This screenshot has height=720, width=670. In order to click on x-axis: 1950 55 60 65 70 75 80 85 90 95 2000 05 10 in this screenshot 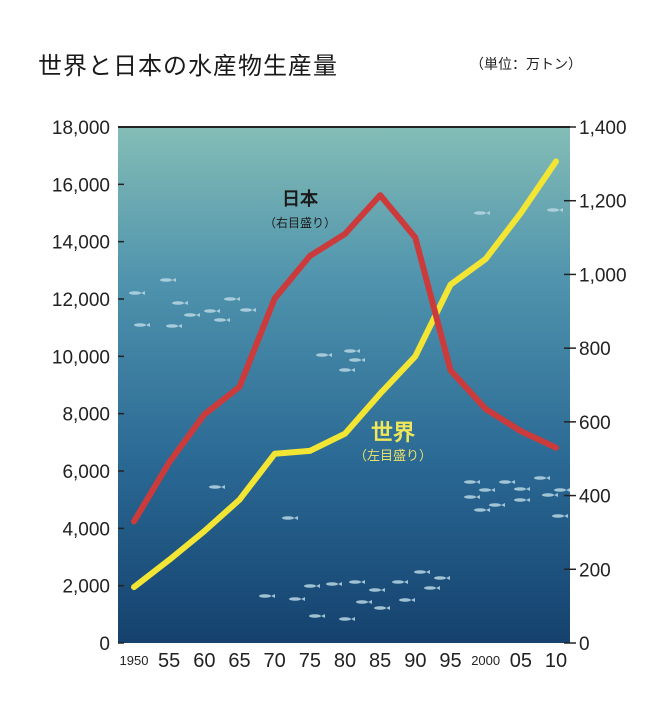, I will do `click(344, 661)`.